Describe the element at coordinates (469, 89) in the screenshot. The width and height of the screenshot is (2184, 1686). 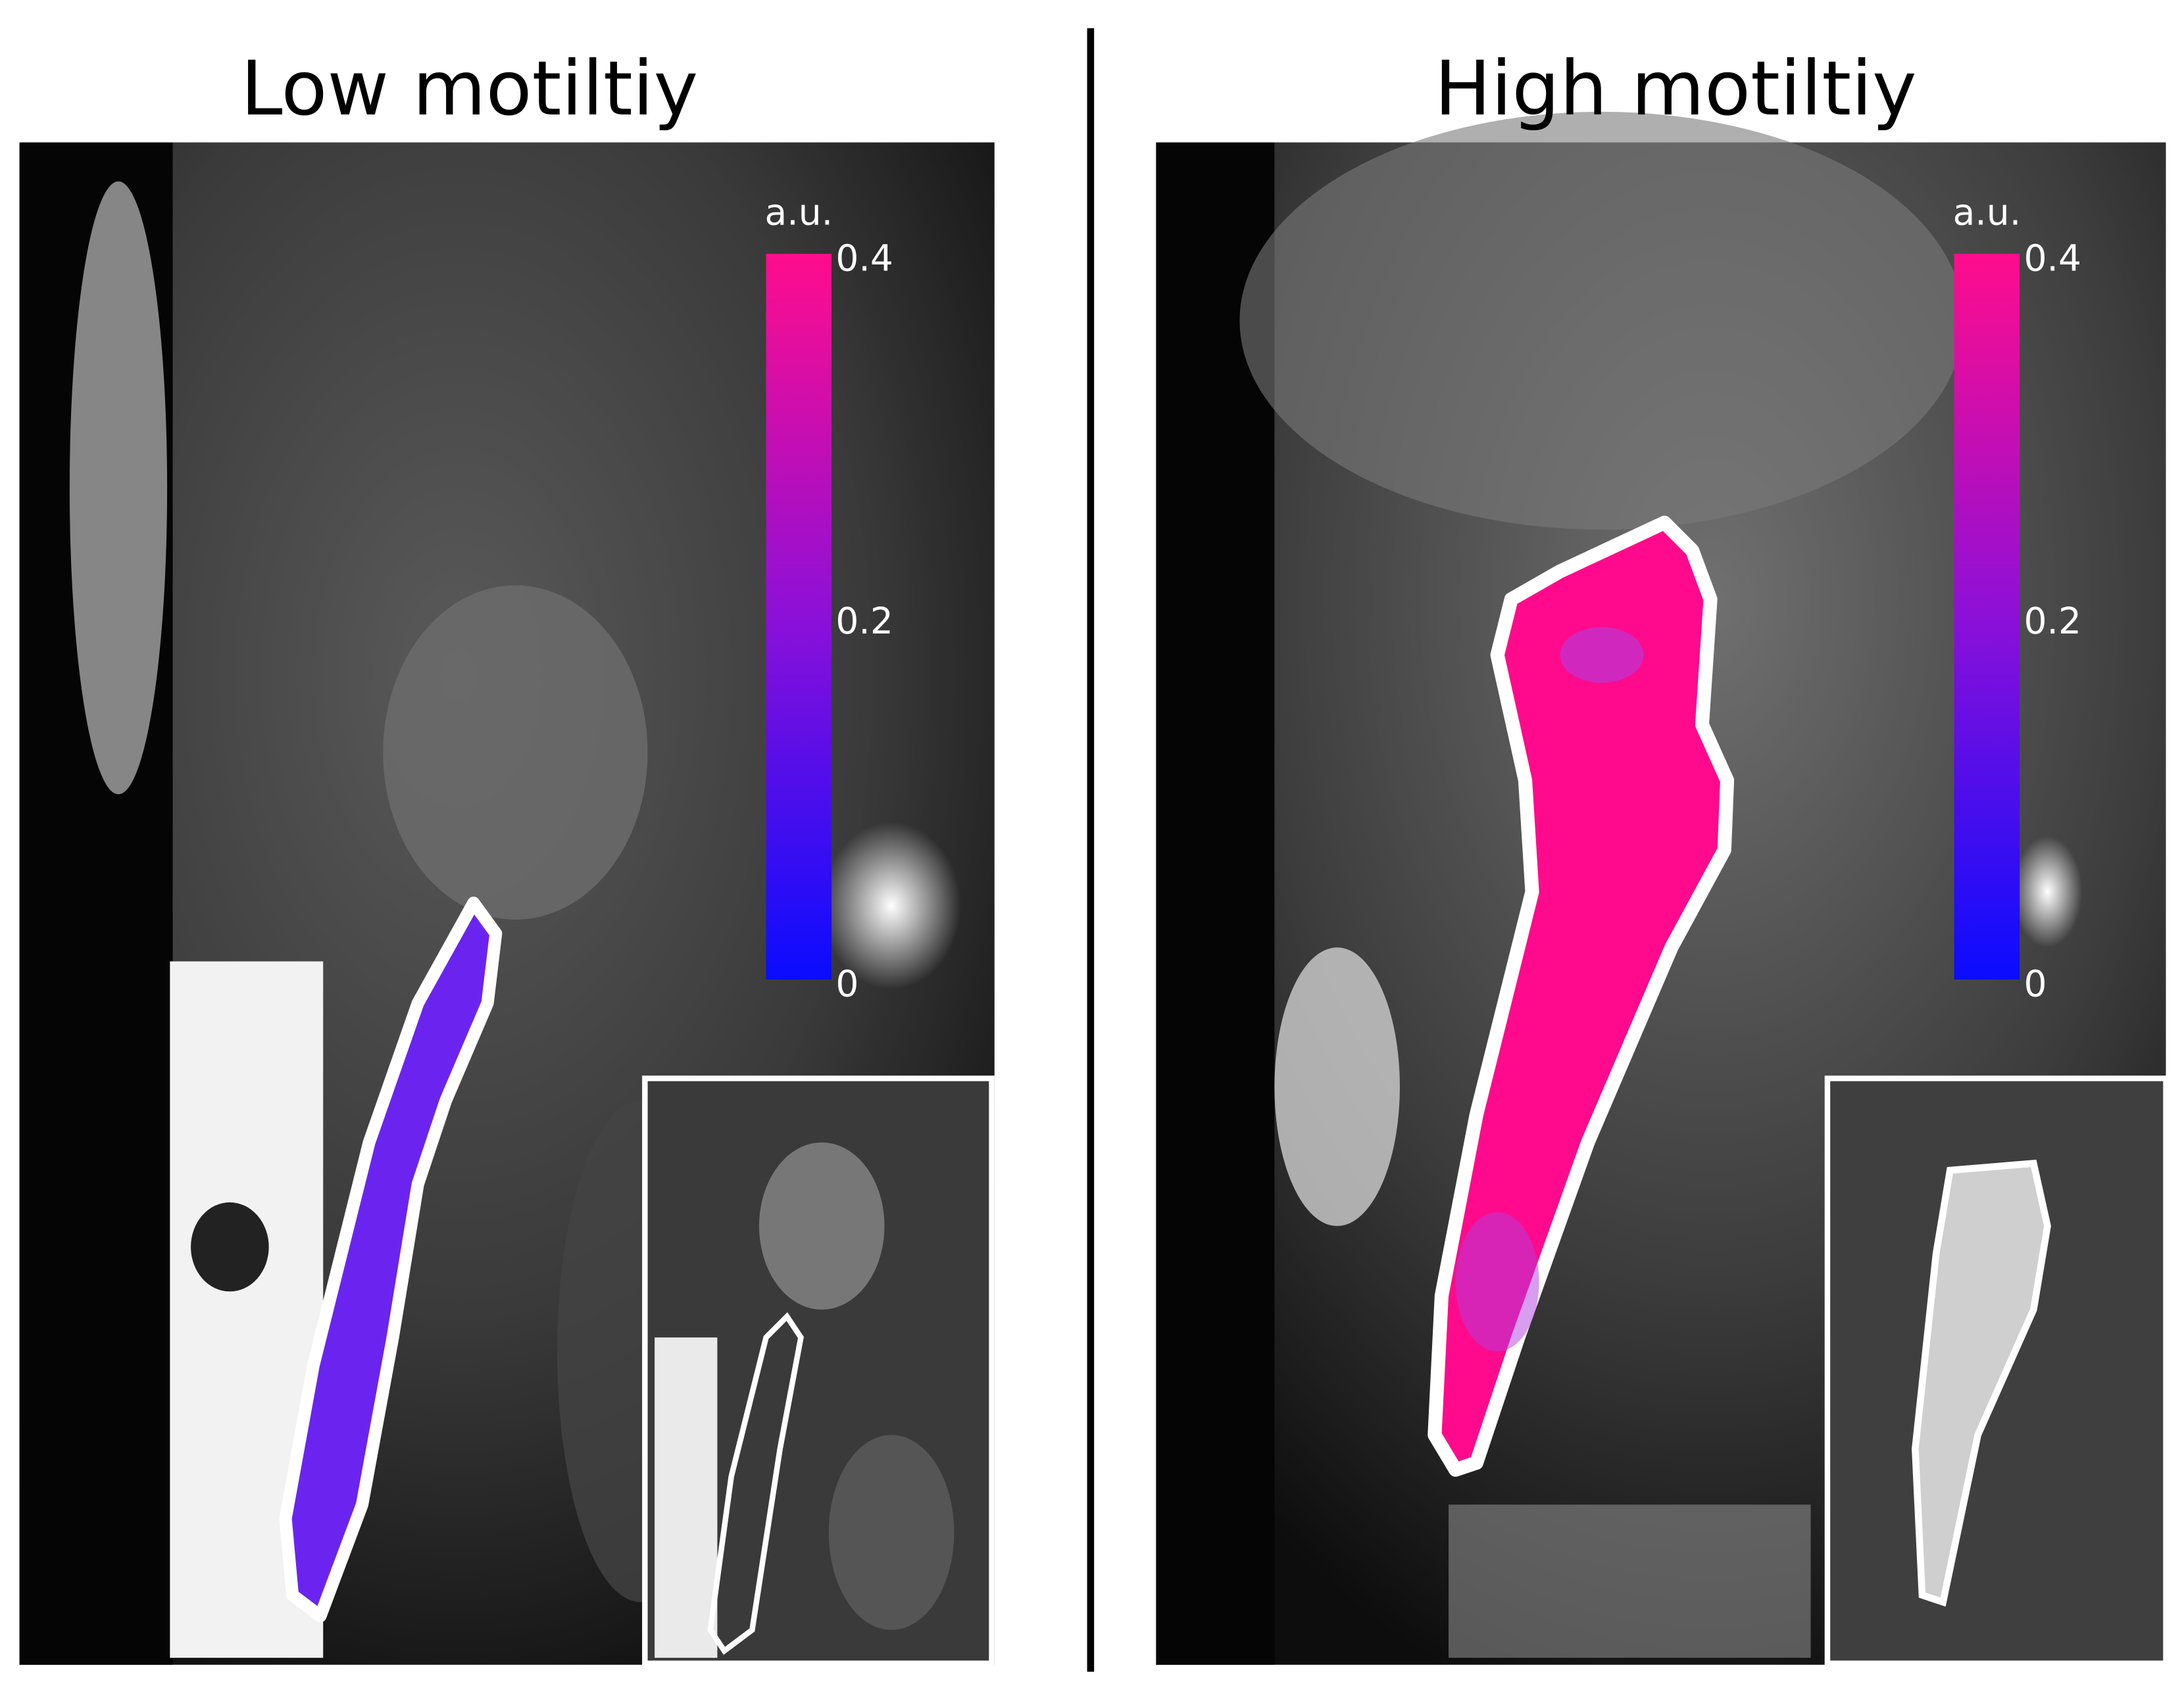
I see `panel-title: Low motiltiy` at that location.